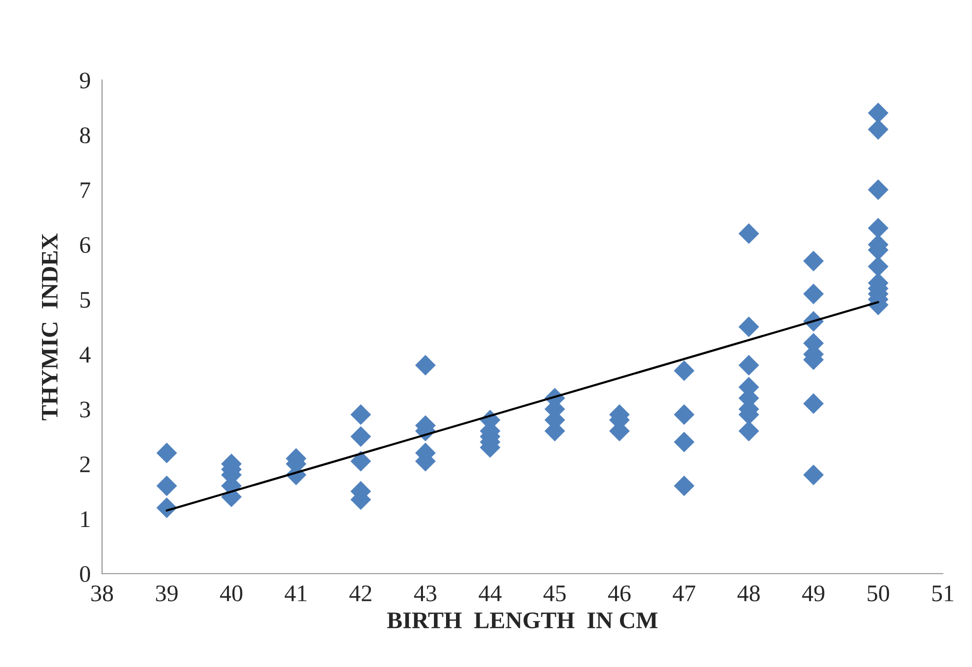 The image size is (972, 667). I want to click on x-tick-label: 50, so click(879, 593).